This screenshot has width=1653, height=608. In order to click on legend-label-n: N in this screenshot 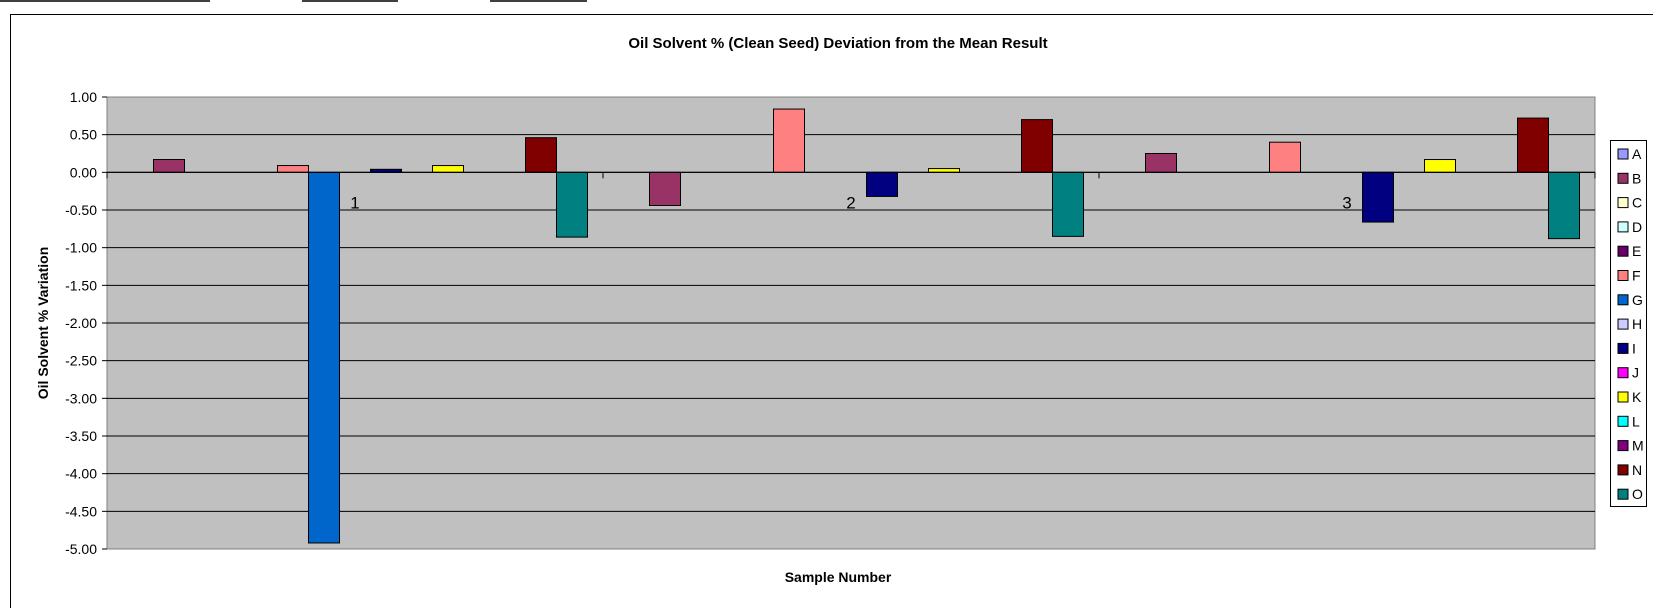, I will do `click(1637, 470)`.